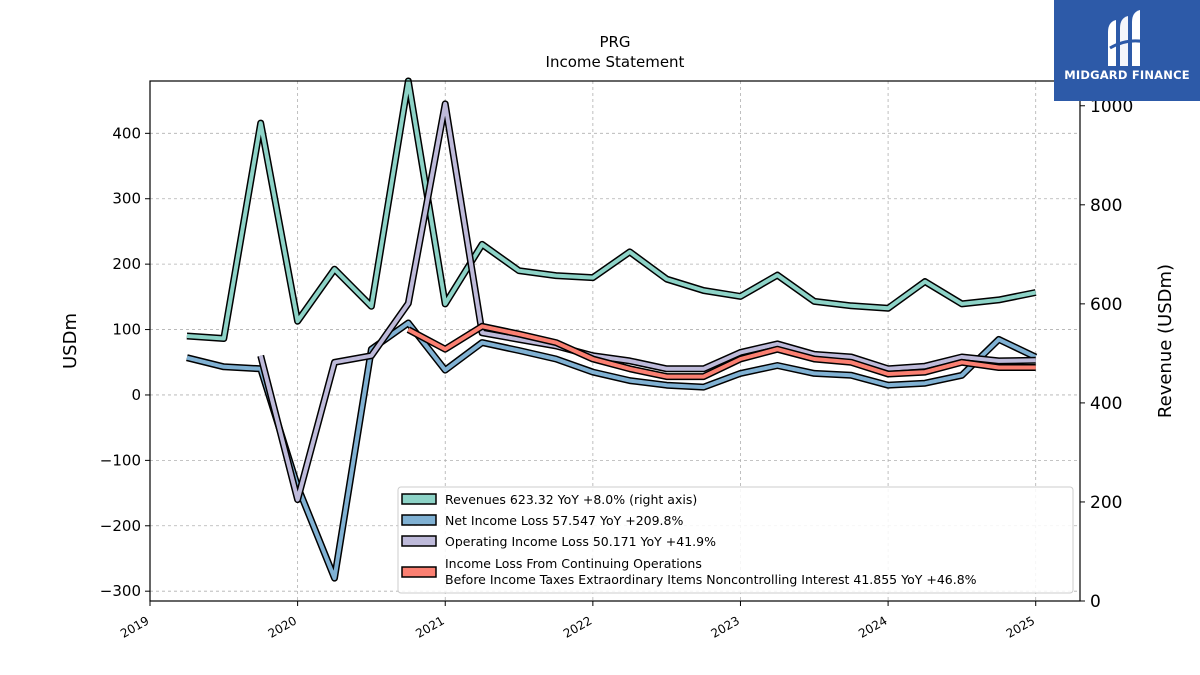 The height and width of the screenshot is (675, 1200). I want to click on x-tick-label: 2019, so click(134, 626).